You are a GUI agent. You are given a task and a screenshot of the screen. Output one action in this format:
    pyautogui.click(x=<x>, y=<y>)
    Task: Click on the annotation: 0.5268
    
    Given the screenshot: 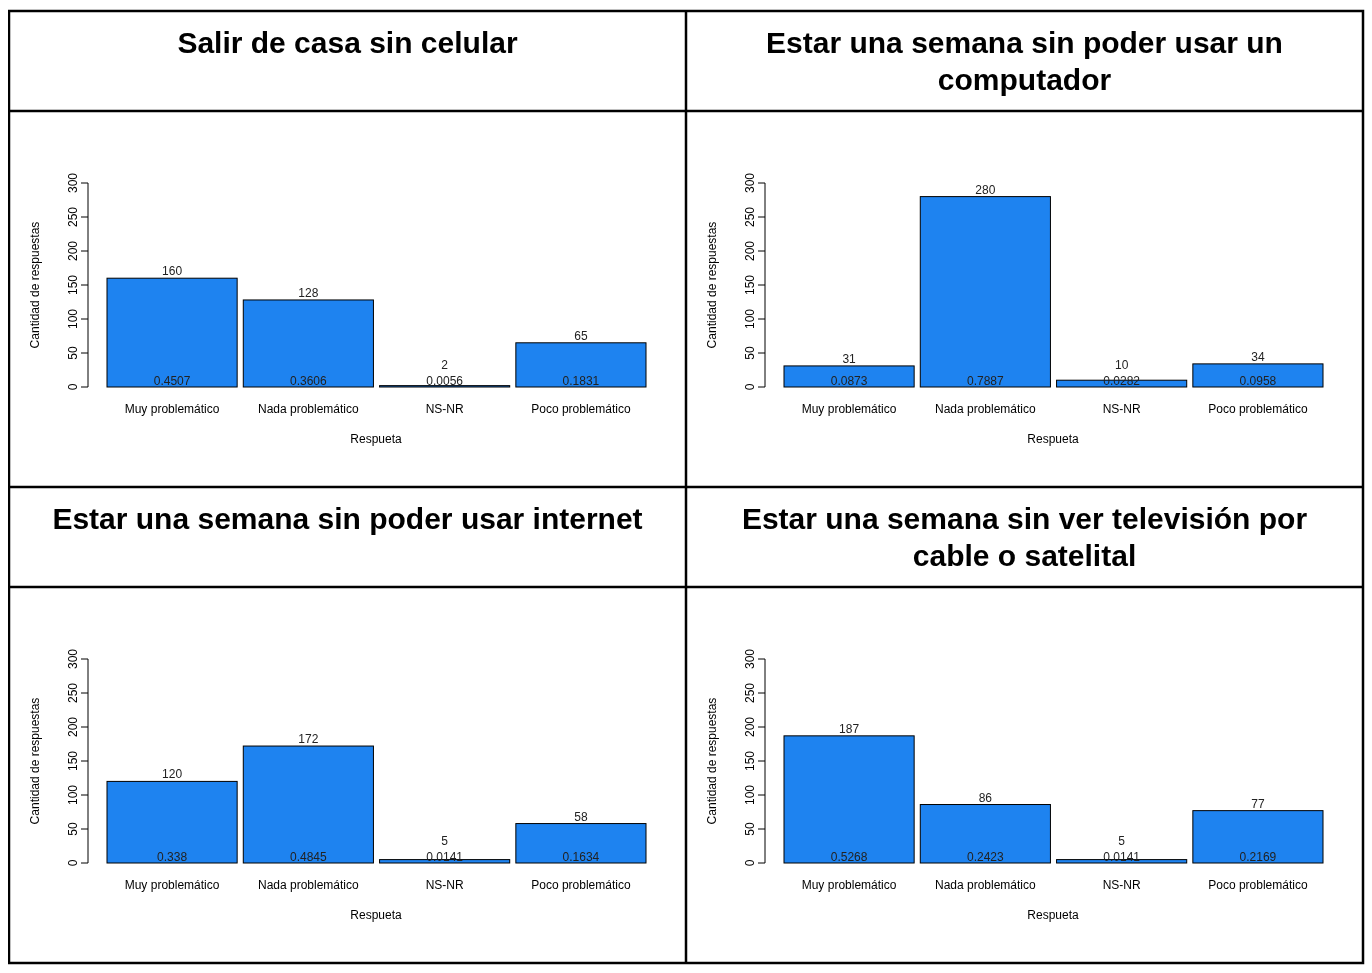 What is the action you would take?
    pyautogui.click(x=849, y=857)
    